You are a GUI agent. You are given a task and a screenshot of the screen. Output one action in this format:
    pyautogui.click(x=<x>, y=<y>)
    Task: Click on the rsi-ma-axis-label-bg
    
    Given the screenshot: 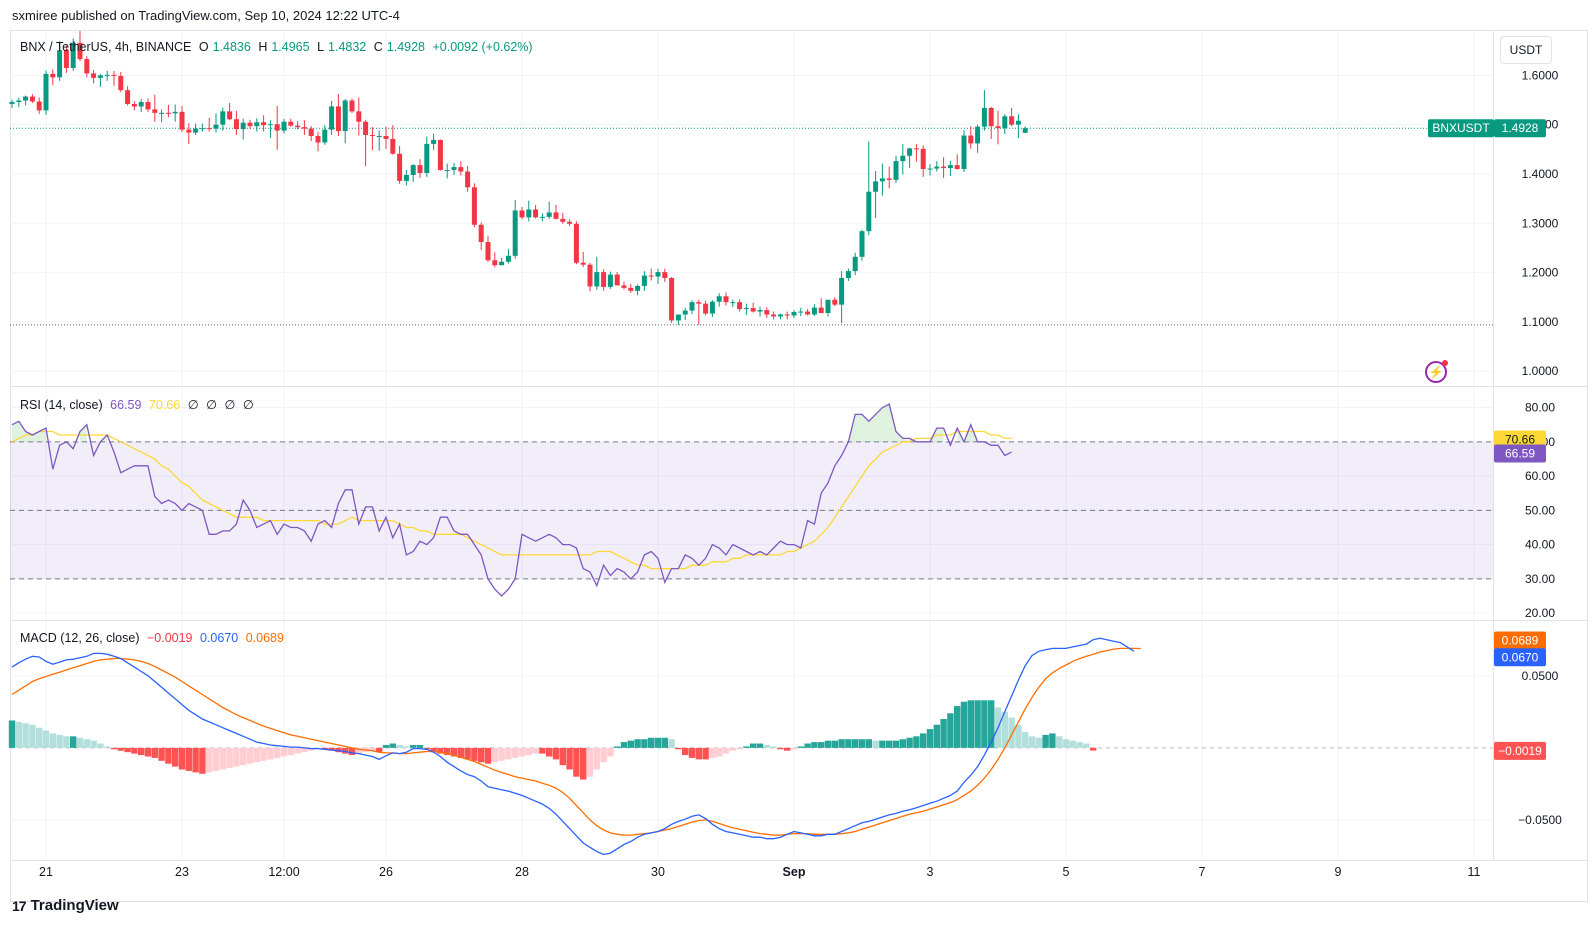 What is the action you would take?
    pyautogui.click(x=1520, y=439)
    